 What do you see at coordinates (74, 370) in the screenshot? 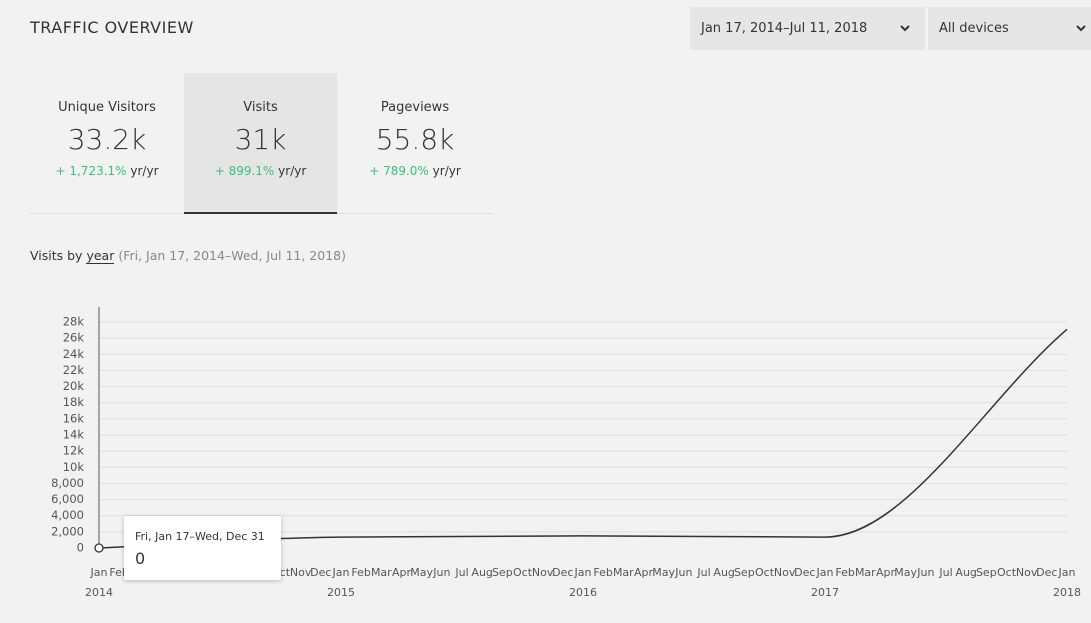
I see `y-tick-label: 22k` at bounding box center [74, 370].